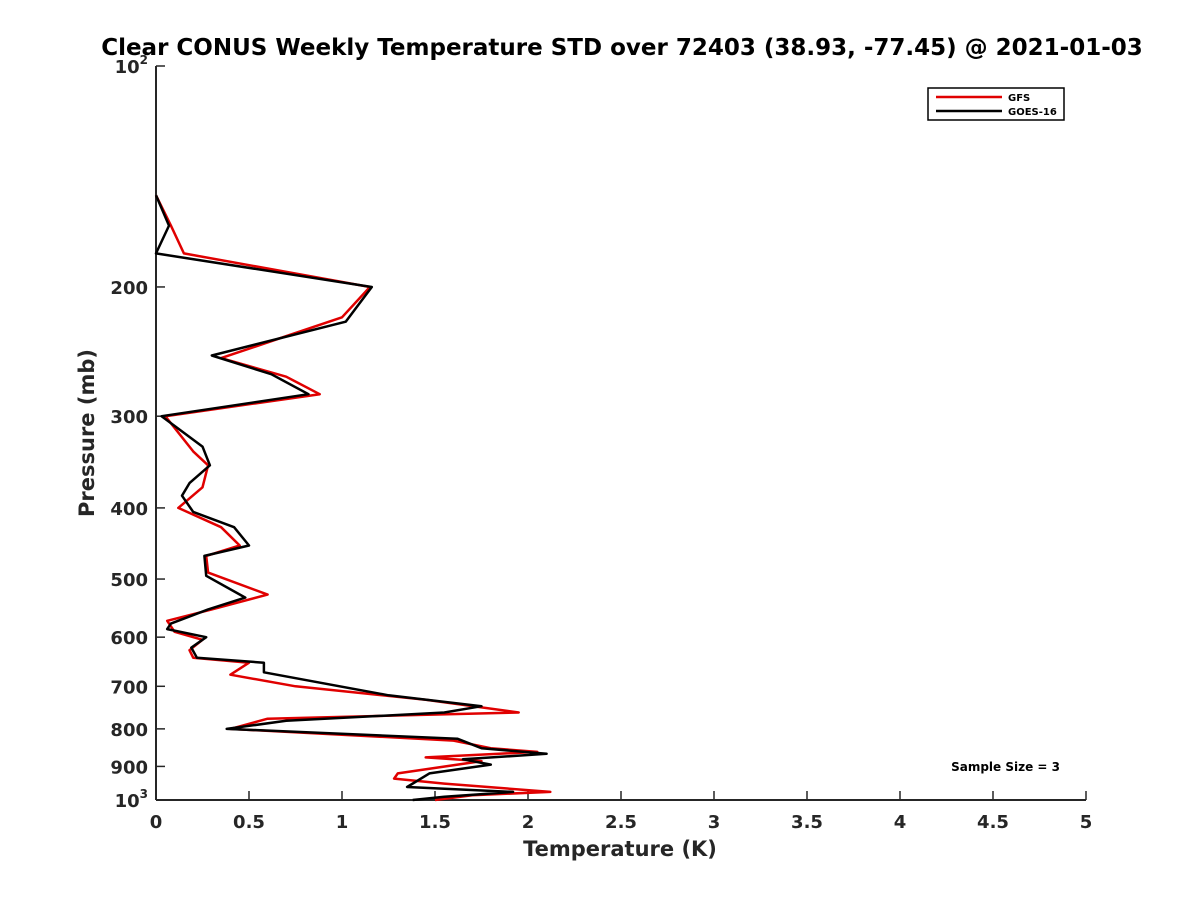 The height and width of the screenshot is (900, 1200). Describe the element at coordinates (621, 822) in the screenshot. I see `x-tick-label: 2.5` at that location.